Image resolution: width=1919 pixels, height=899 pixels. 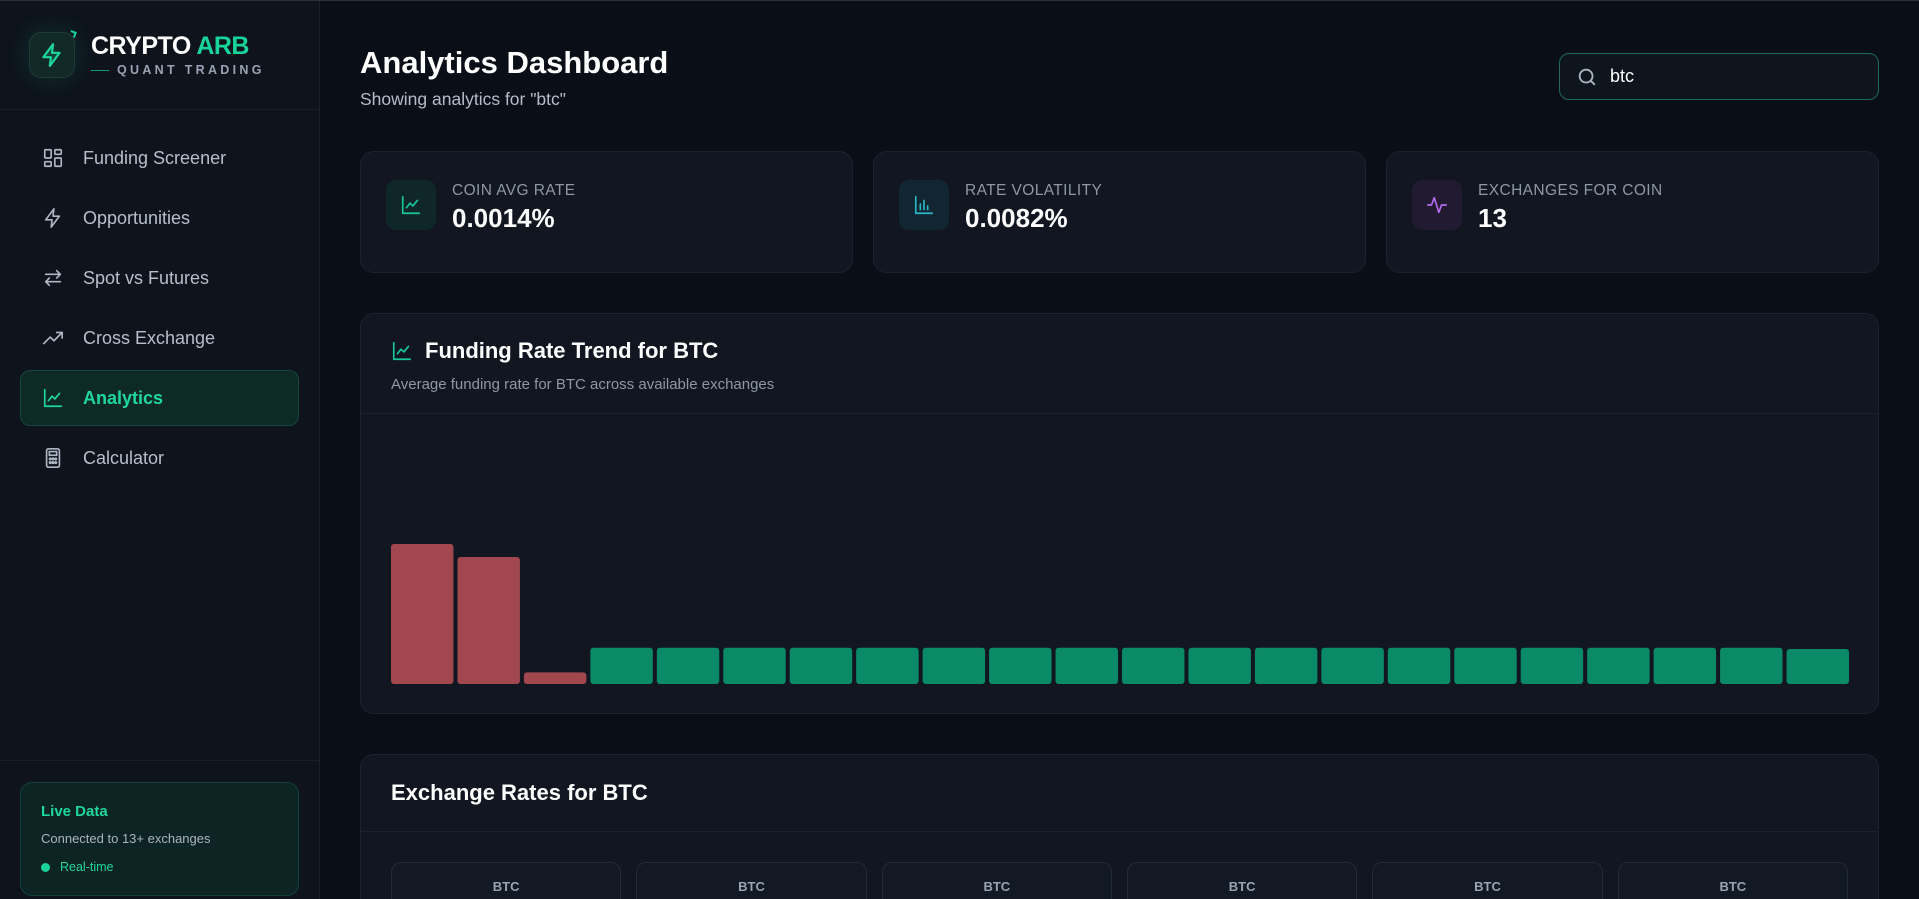 I want to click on sidebar-item-label: Cross Exchange, so click(x=149, y=337).